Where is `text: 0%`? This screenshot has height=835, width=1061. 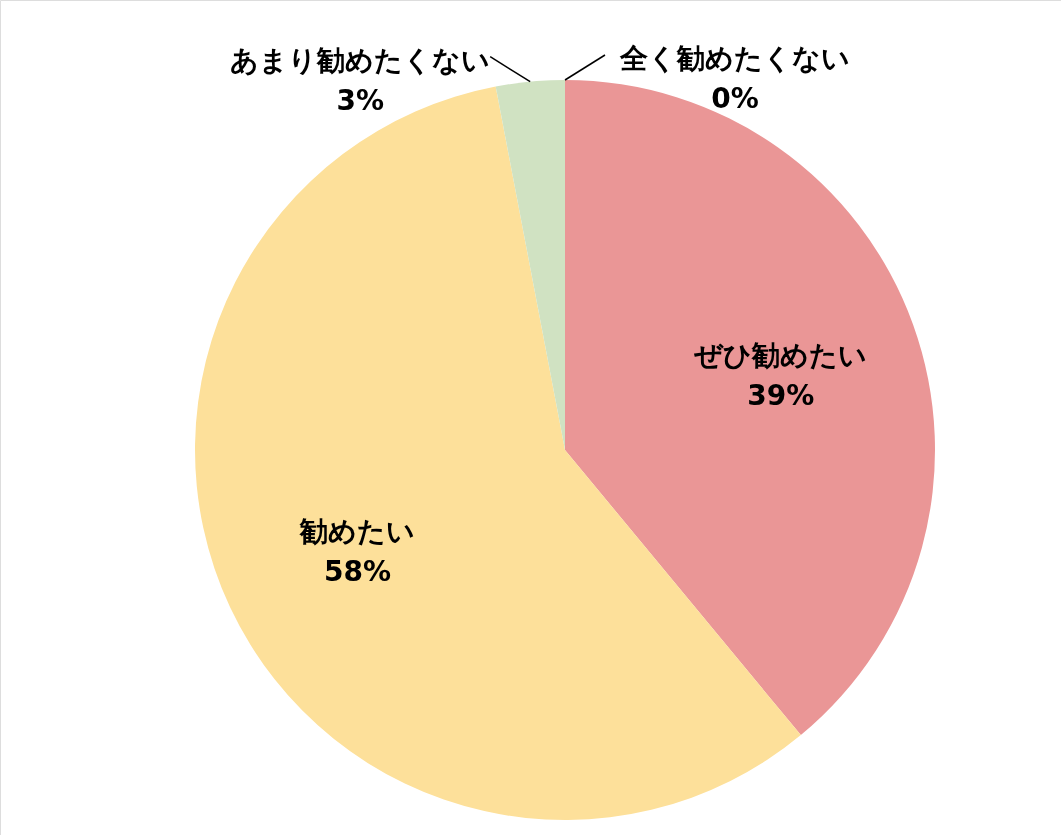
text: 0% is located at coordinates (735, 98).